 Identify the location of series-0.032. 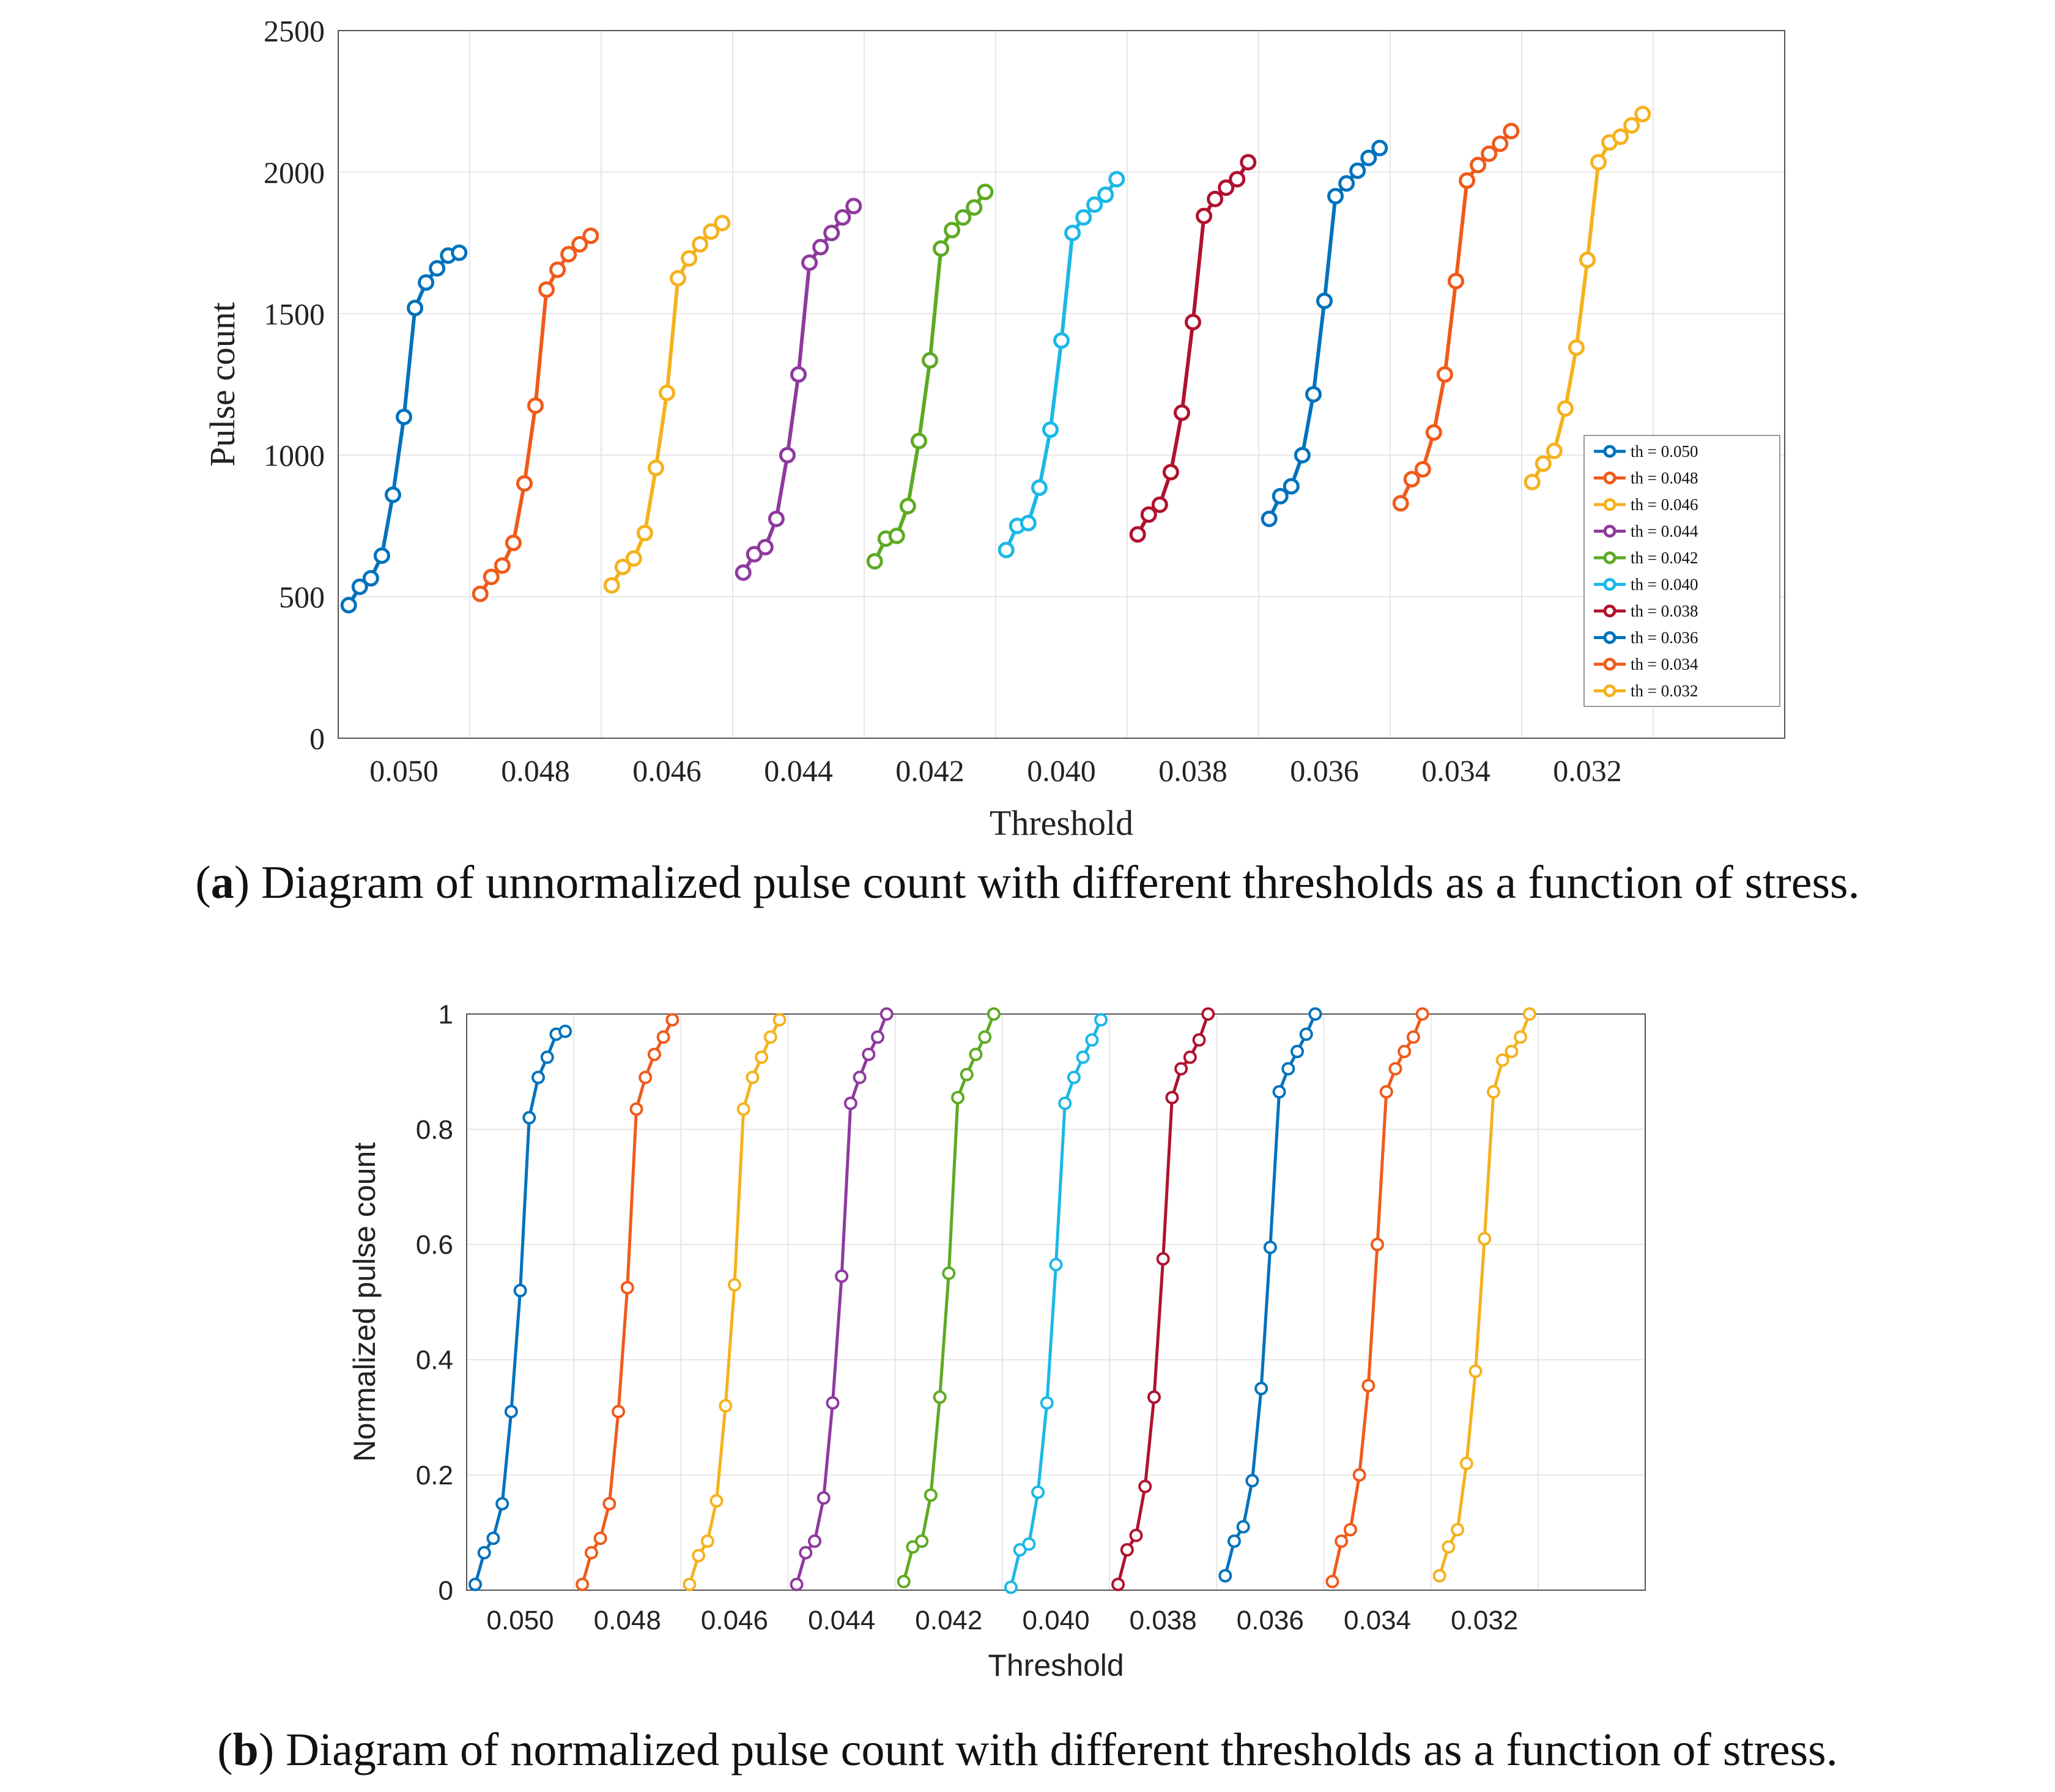
(1484, 1295).